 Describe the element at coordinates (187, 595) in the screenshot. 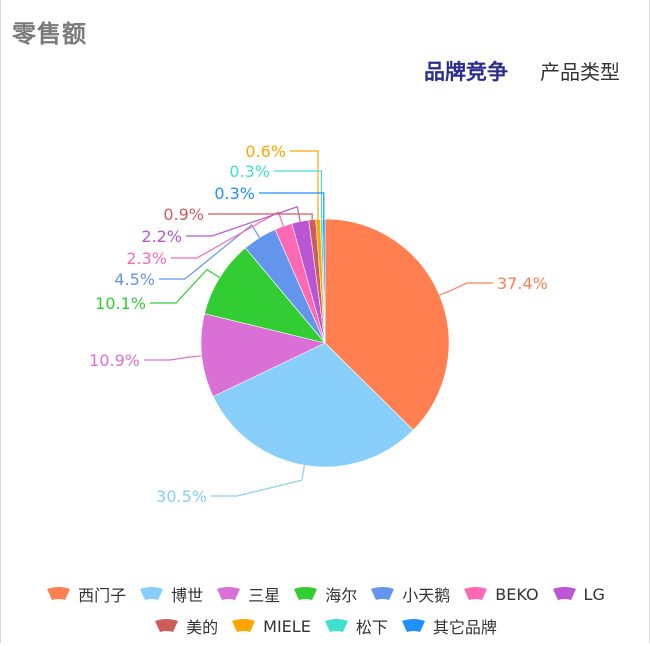

I see `legend-label: 博世` at that location.